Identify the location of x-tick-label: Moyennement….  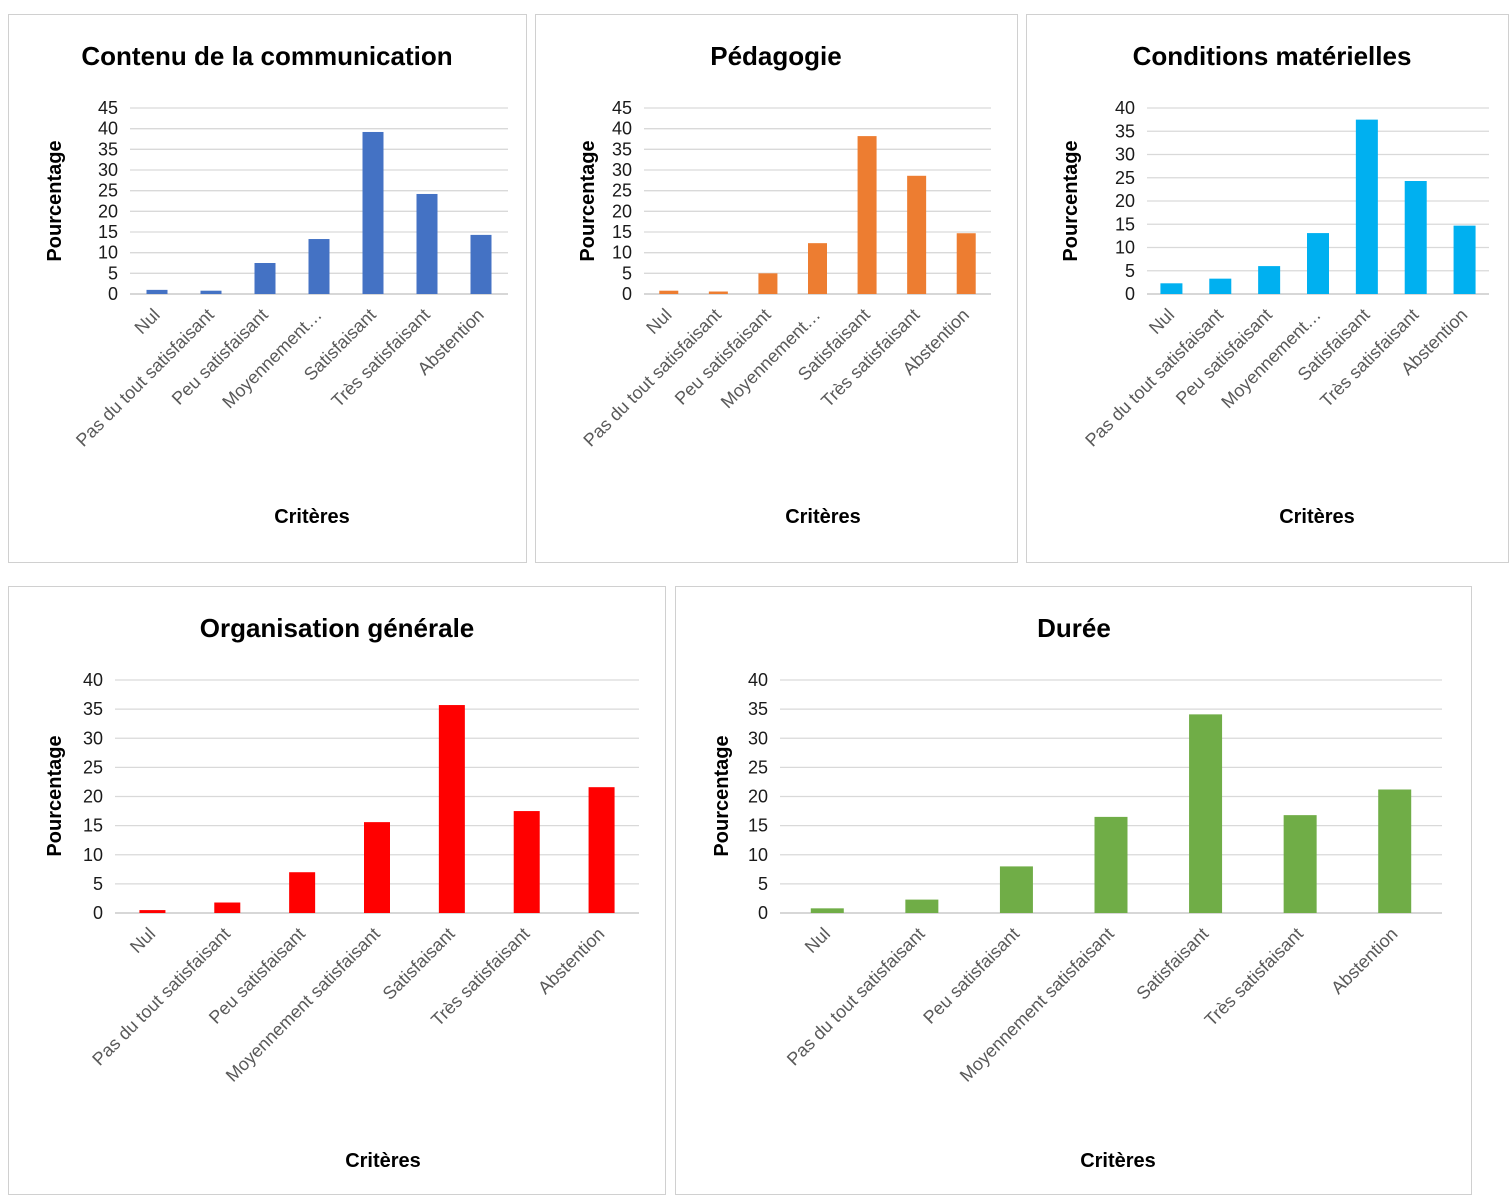
(272, 359).